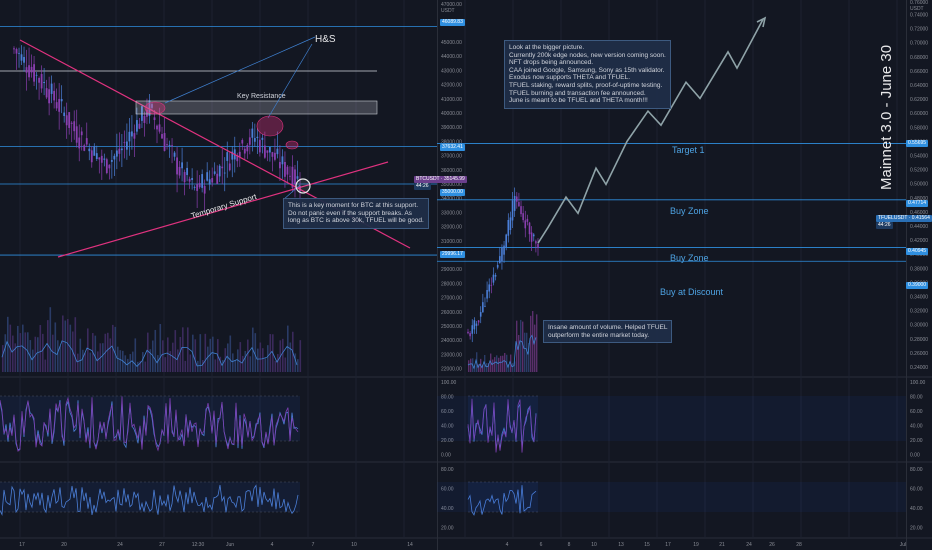 This screenshot has height=550, width=932. I want to click on btc-price-tick: 47000.00, so click(451, 5).